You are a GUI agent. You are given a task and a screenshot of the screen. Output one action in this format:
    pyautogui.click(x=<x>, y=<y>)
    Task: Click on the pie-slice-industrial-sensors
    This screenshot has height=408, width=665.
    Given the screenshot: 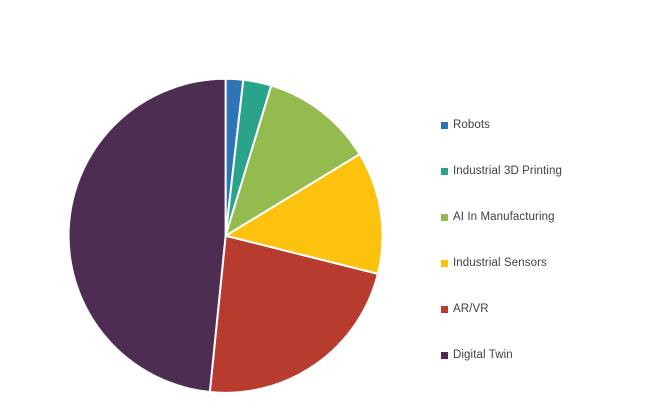 What is the action you would take?
    pyautogui.click(x=304, y=214)
    